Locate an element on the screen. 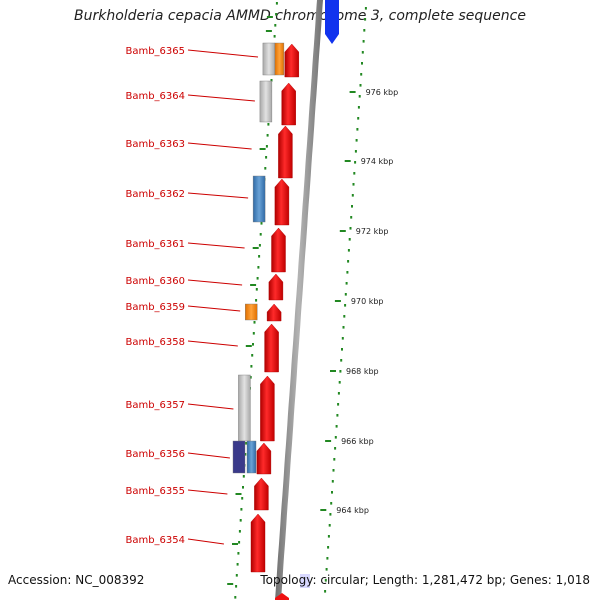 Image resolution: width=600 pixels, height=600 pixels. gene-label: Bamb_6363 is located at coordinates (155, 144).